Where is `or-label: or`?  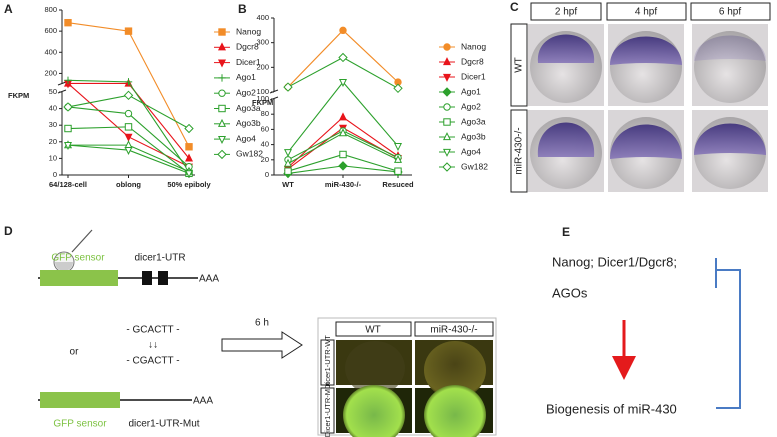
or-label: or is located at coordinates (75, 352).